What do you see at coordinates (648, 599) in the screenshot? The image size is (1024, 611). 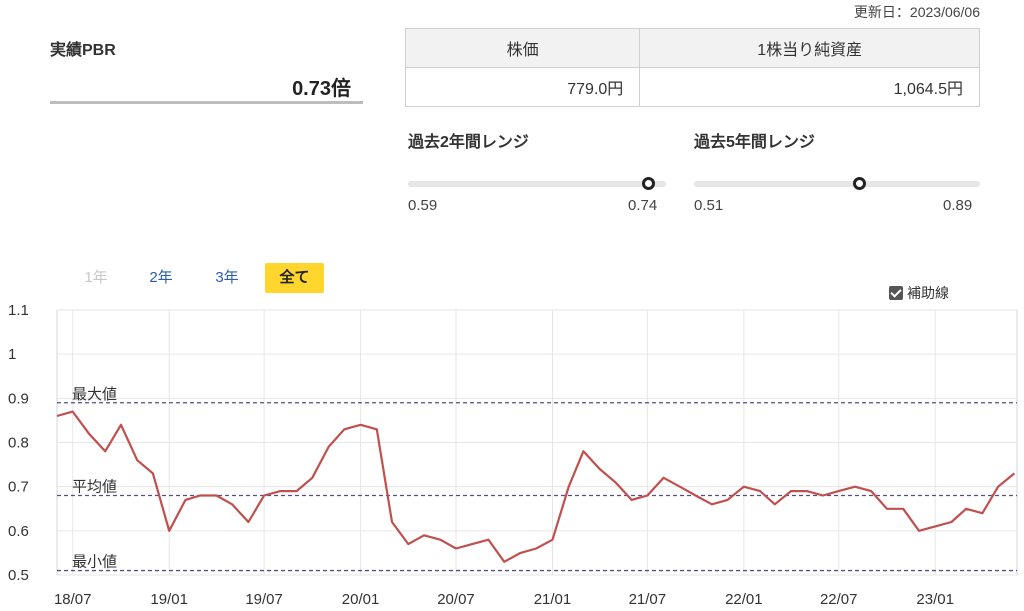 I see `x-tick-label: 21/07` at bounding box center [648, 599].